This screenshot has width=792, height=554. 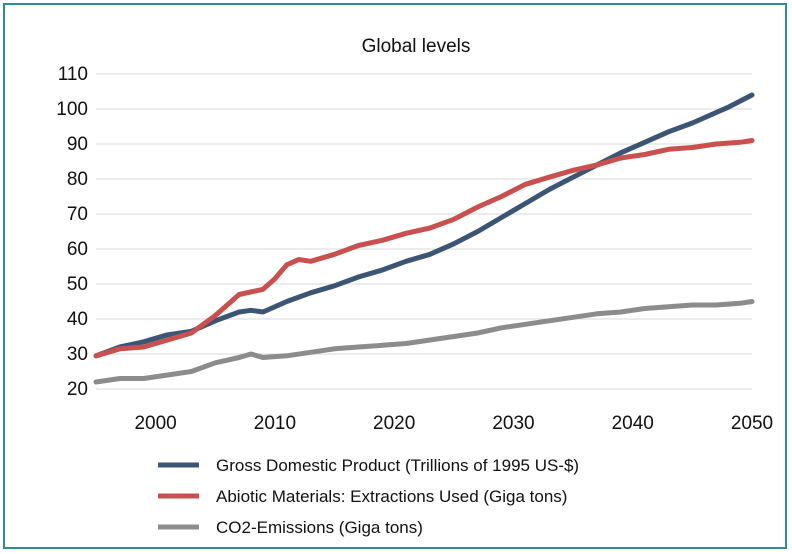 What do you see at coordinates (77, 144) in the screenshot?
I see `y-tick-label: 90` at bounding box center [77, 144].